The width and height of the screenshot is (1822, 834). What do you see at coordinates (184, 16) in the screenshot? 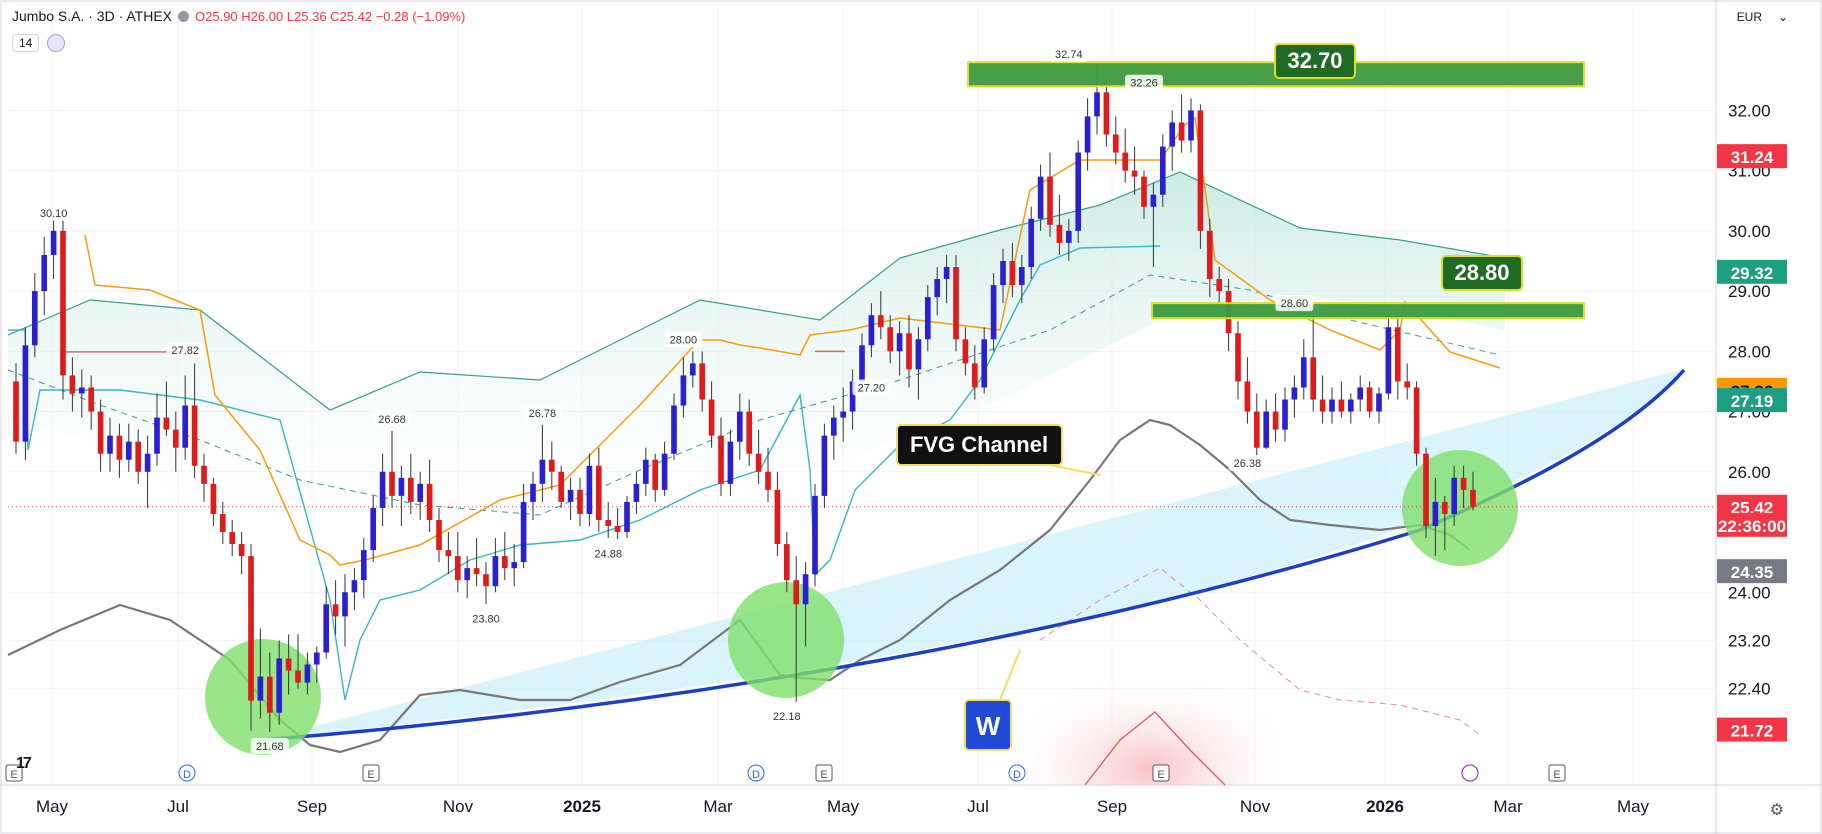
I see `market-status-icon` at bounding box center [184, 16].